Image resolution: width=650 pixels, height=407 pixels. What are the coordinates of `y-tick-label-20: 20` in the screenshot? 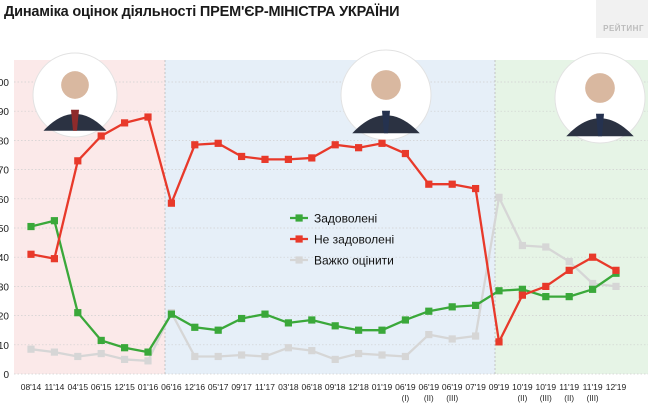 It's located at (4, 317).